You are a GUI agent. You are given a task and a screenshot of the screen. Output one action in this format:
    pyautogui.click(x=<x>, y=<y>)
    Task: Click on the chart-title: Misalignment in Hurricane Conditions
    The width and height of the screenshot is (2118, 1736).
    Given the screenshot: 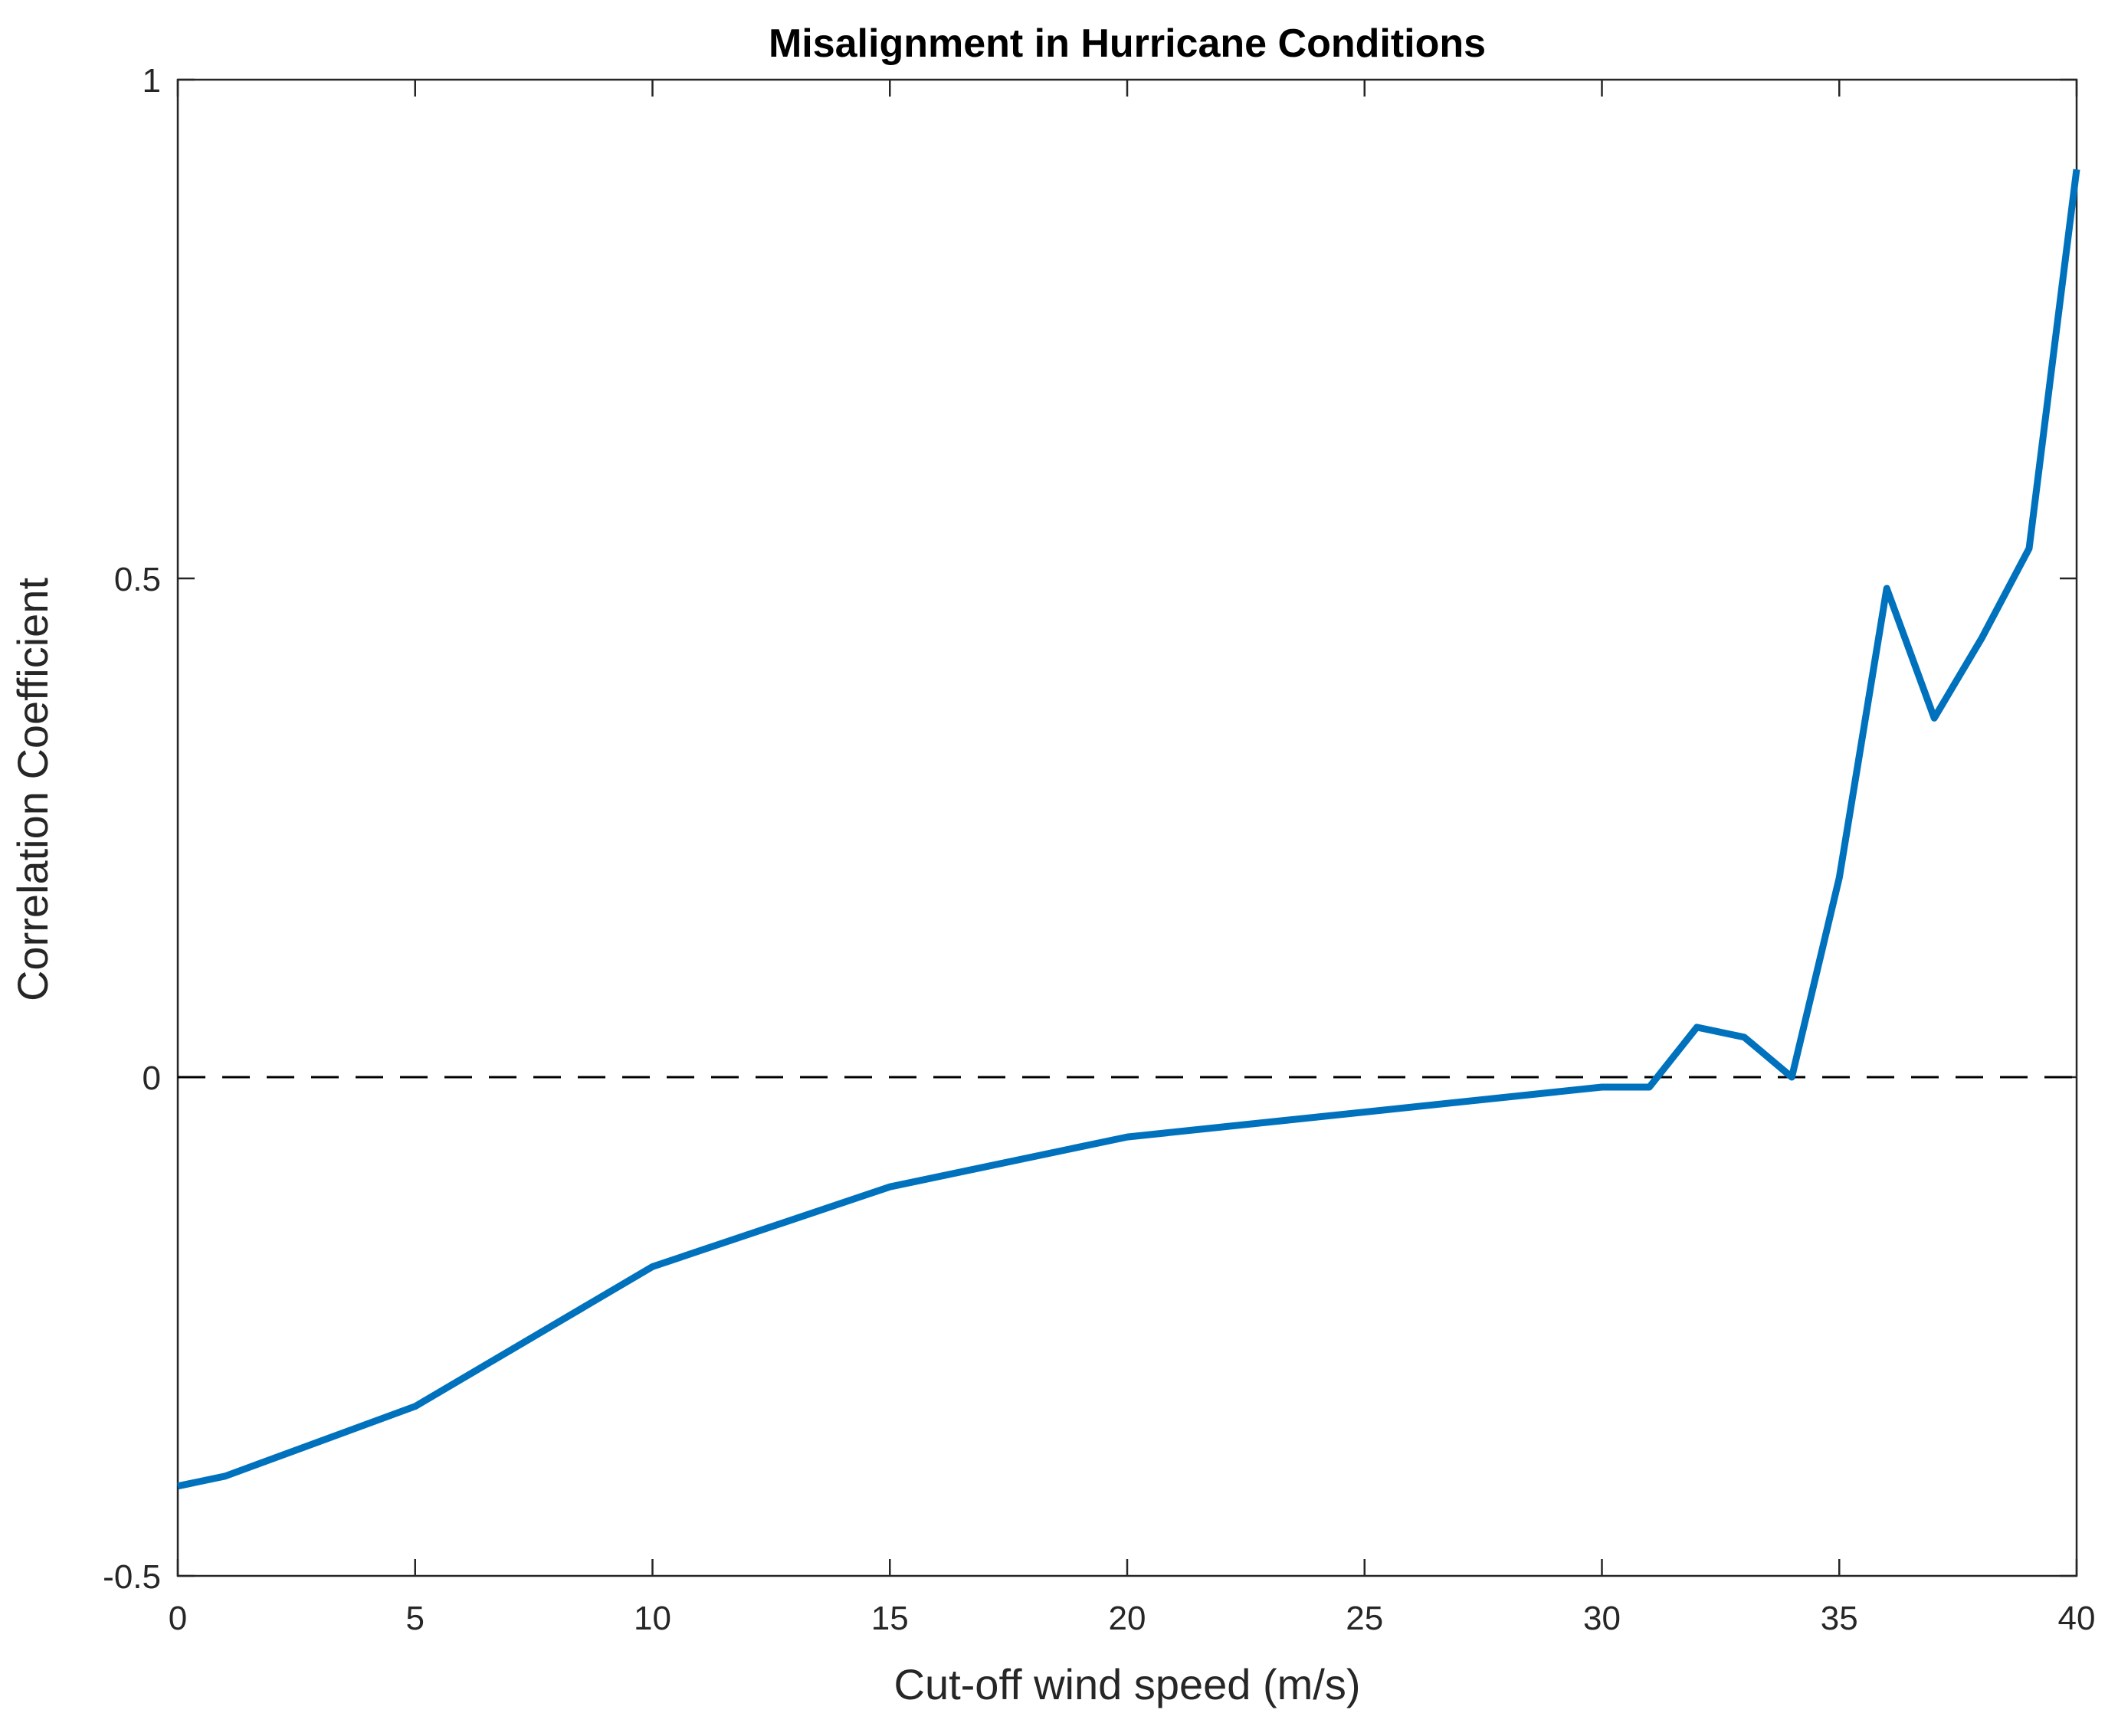 What is the action you would take?
    pyautogui.click(x=1128, y=43)
    